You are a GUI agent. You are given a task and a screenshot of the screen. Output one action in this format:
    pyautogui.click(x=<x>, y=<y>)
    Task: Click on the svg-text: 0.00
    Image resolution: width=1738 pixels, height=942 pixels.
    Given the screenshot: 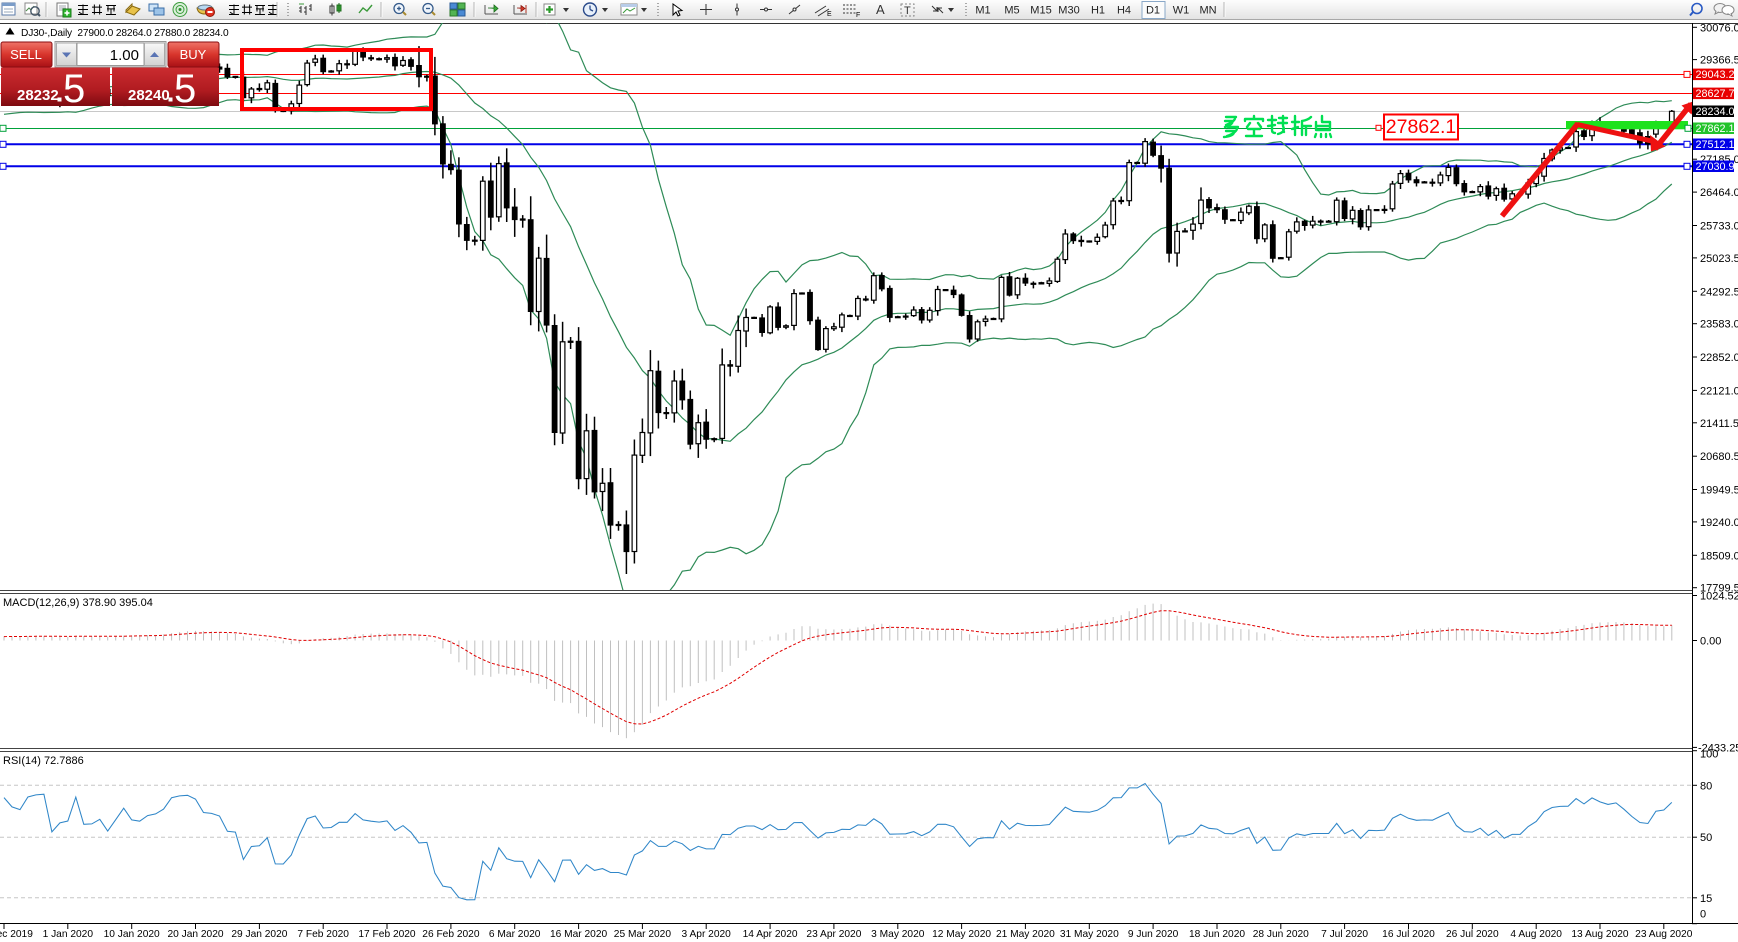 What is the action you would take?
    pyautogui.click(x=1710, y=642)
    